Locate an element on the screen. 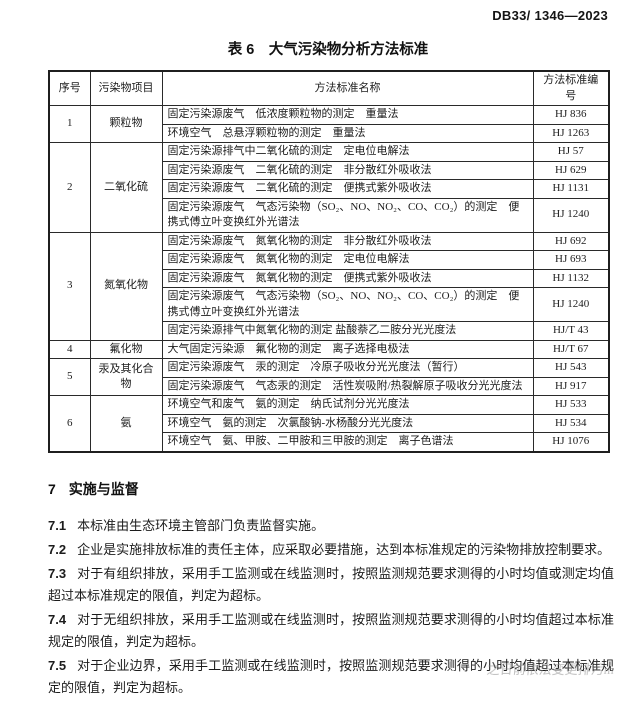 The width and height of the screenshot is (639, 703). clause-number: 7.3 is located at coordinates (57, 573).